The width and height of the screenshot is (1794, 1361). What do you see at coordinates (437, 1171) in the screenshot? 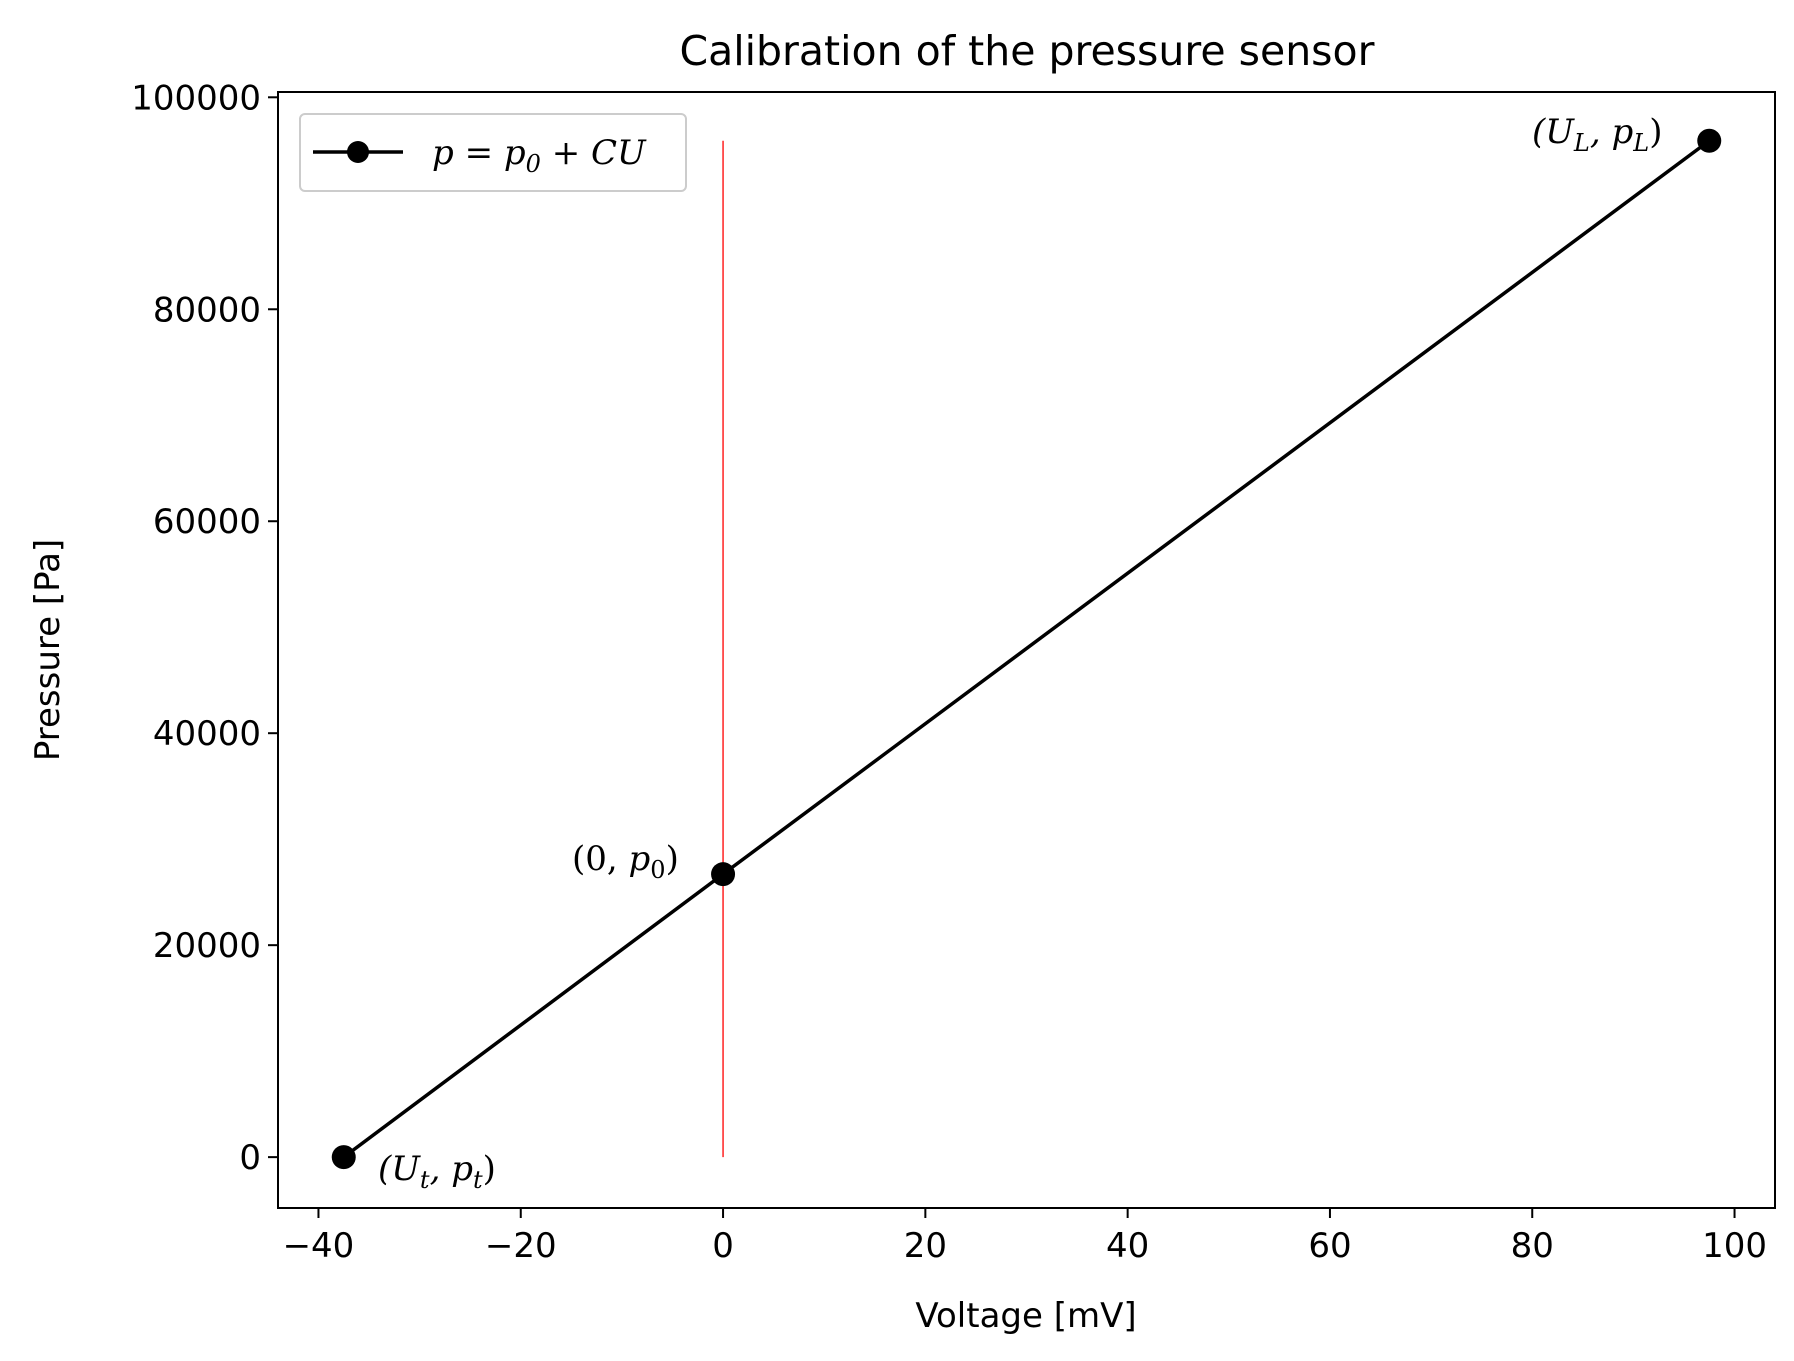
I see `annotation-ut-pt: (Ut, pt)` at bounding box center [437, 1171].